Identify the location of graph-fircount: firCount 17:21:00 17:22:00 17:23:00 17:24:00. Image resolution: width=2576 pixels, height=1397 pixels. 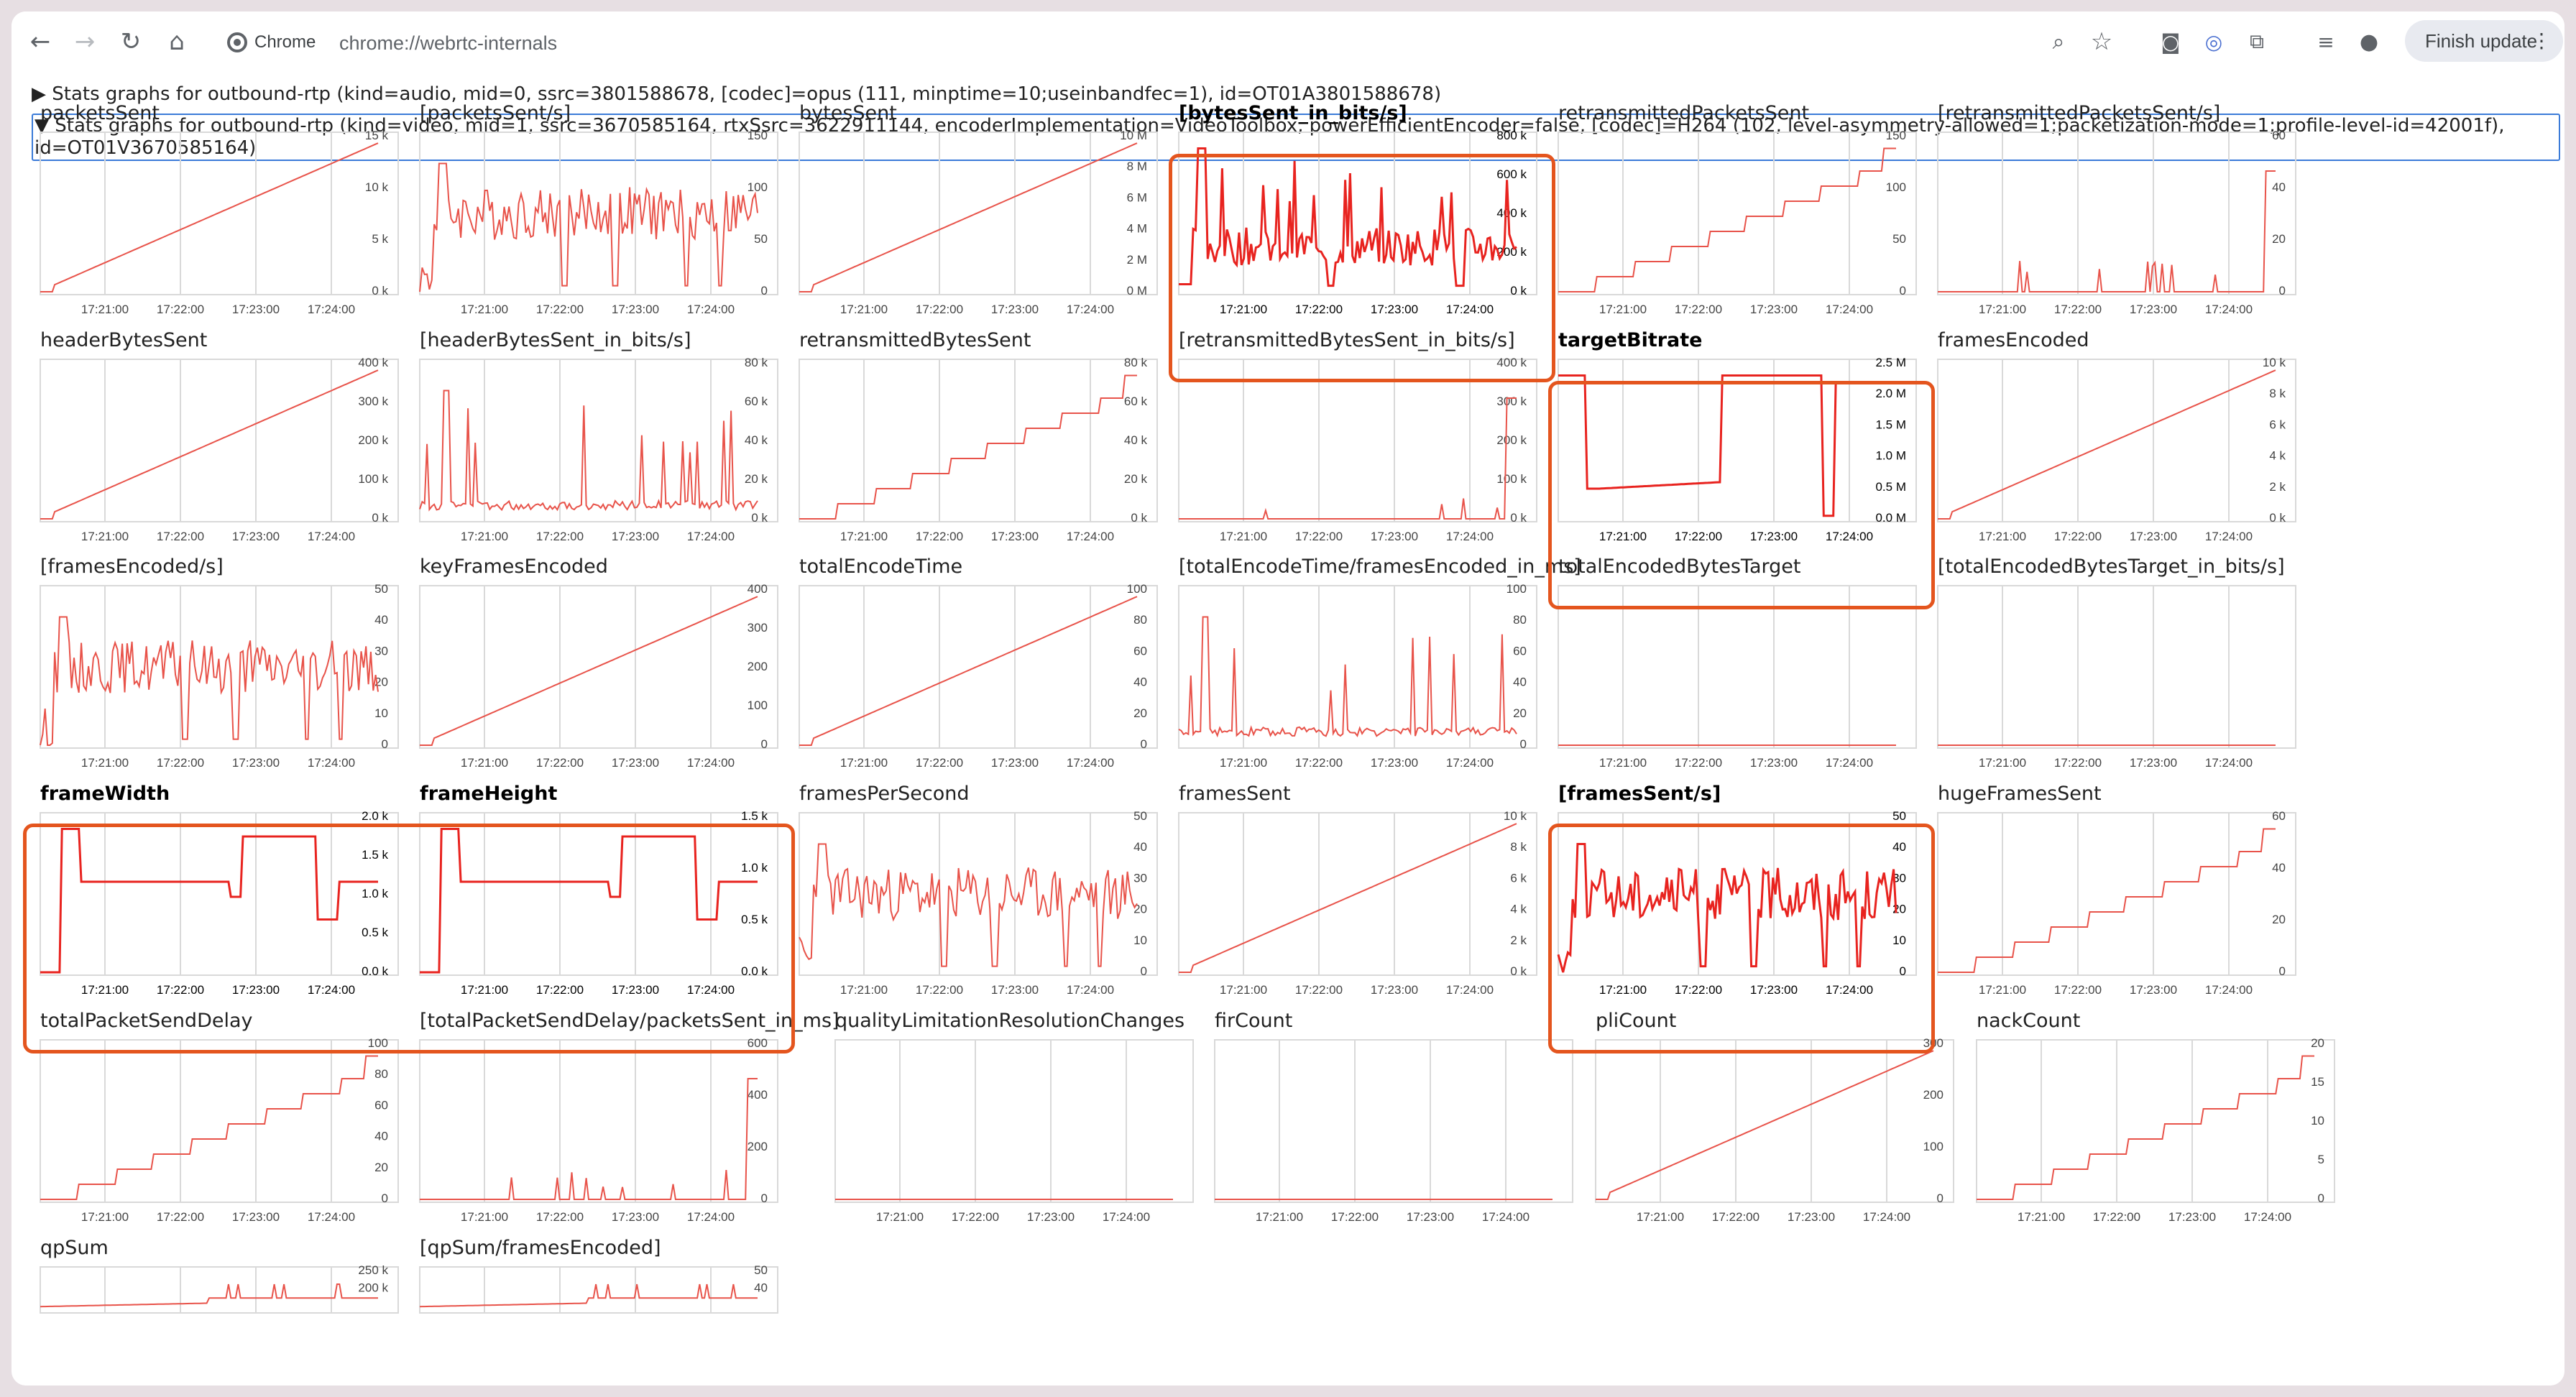
(1389, 1117).